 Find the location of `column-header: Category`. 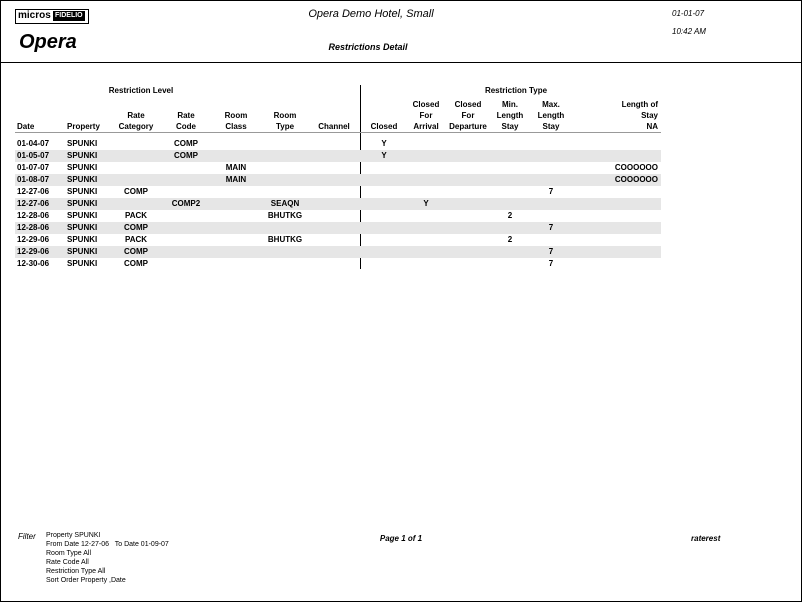

column-header: Category is located at coordinates (136, 126).